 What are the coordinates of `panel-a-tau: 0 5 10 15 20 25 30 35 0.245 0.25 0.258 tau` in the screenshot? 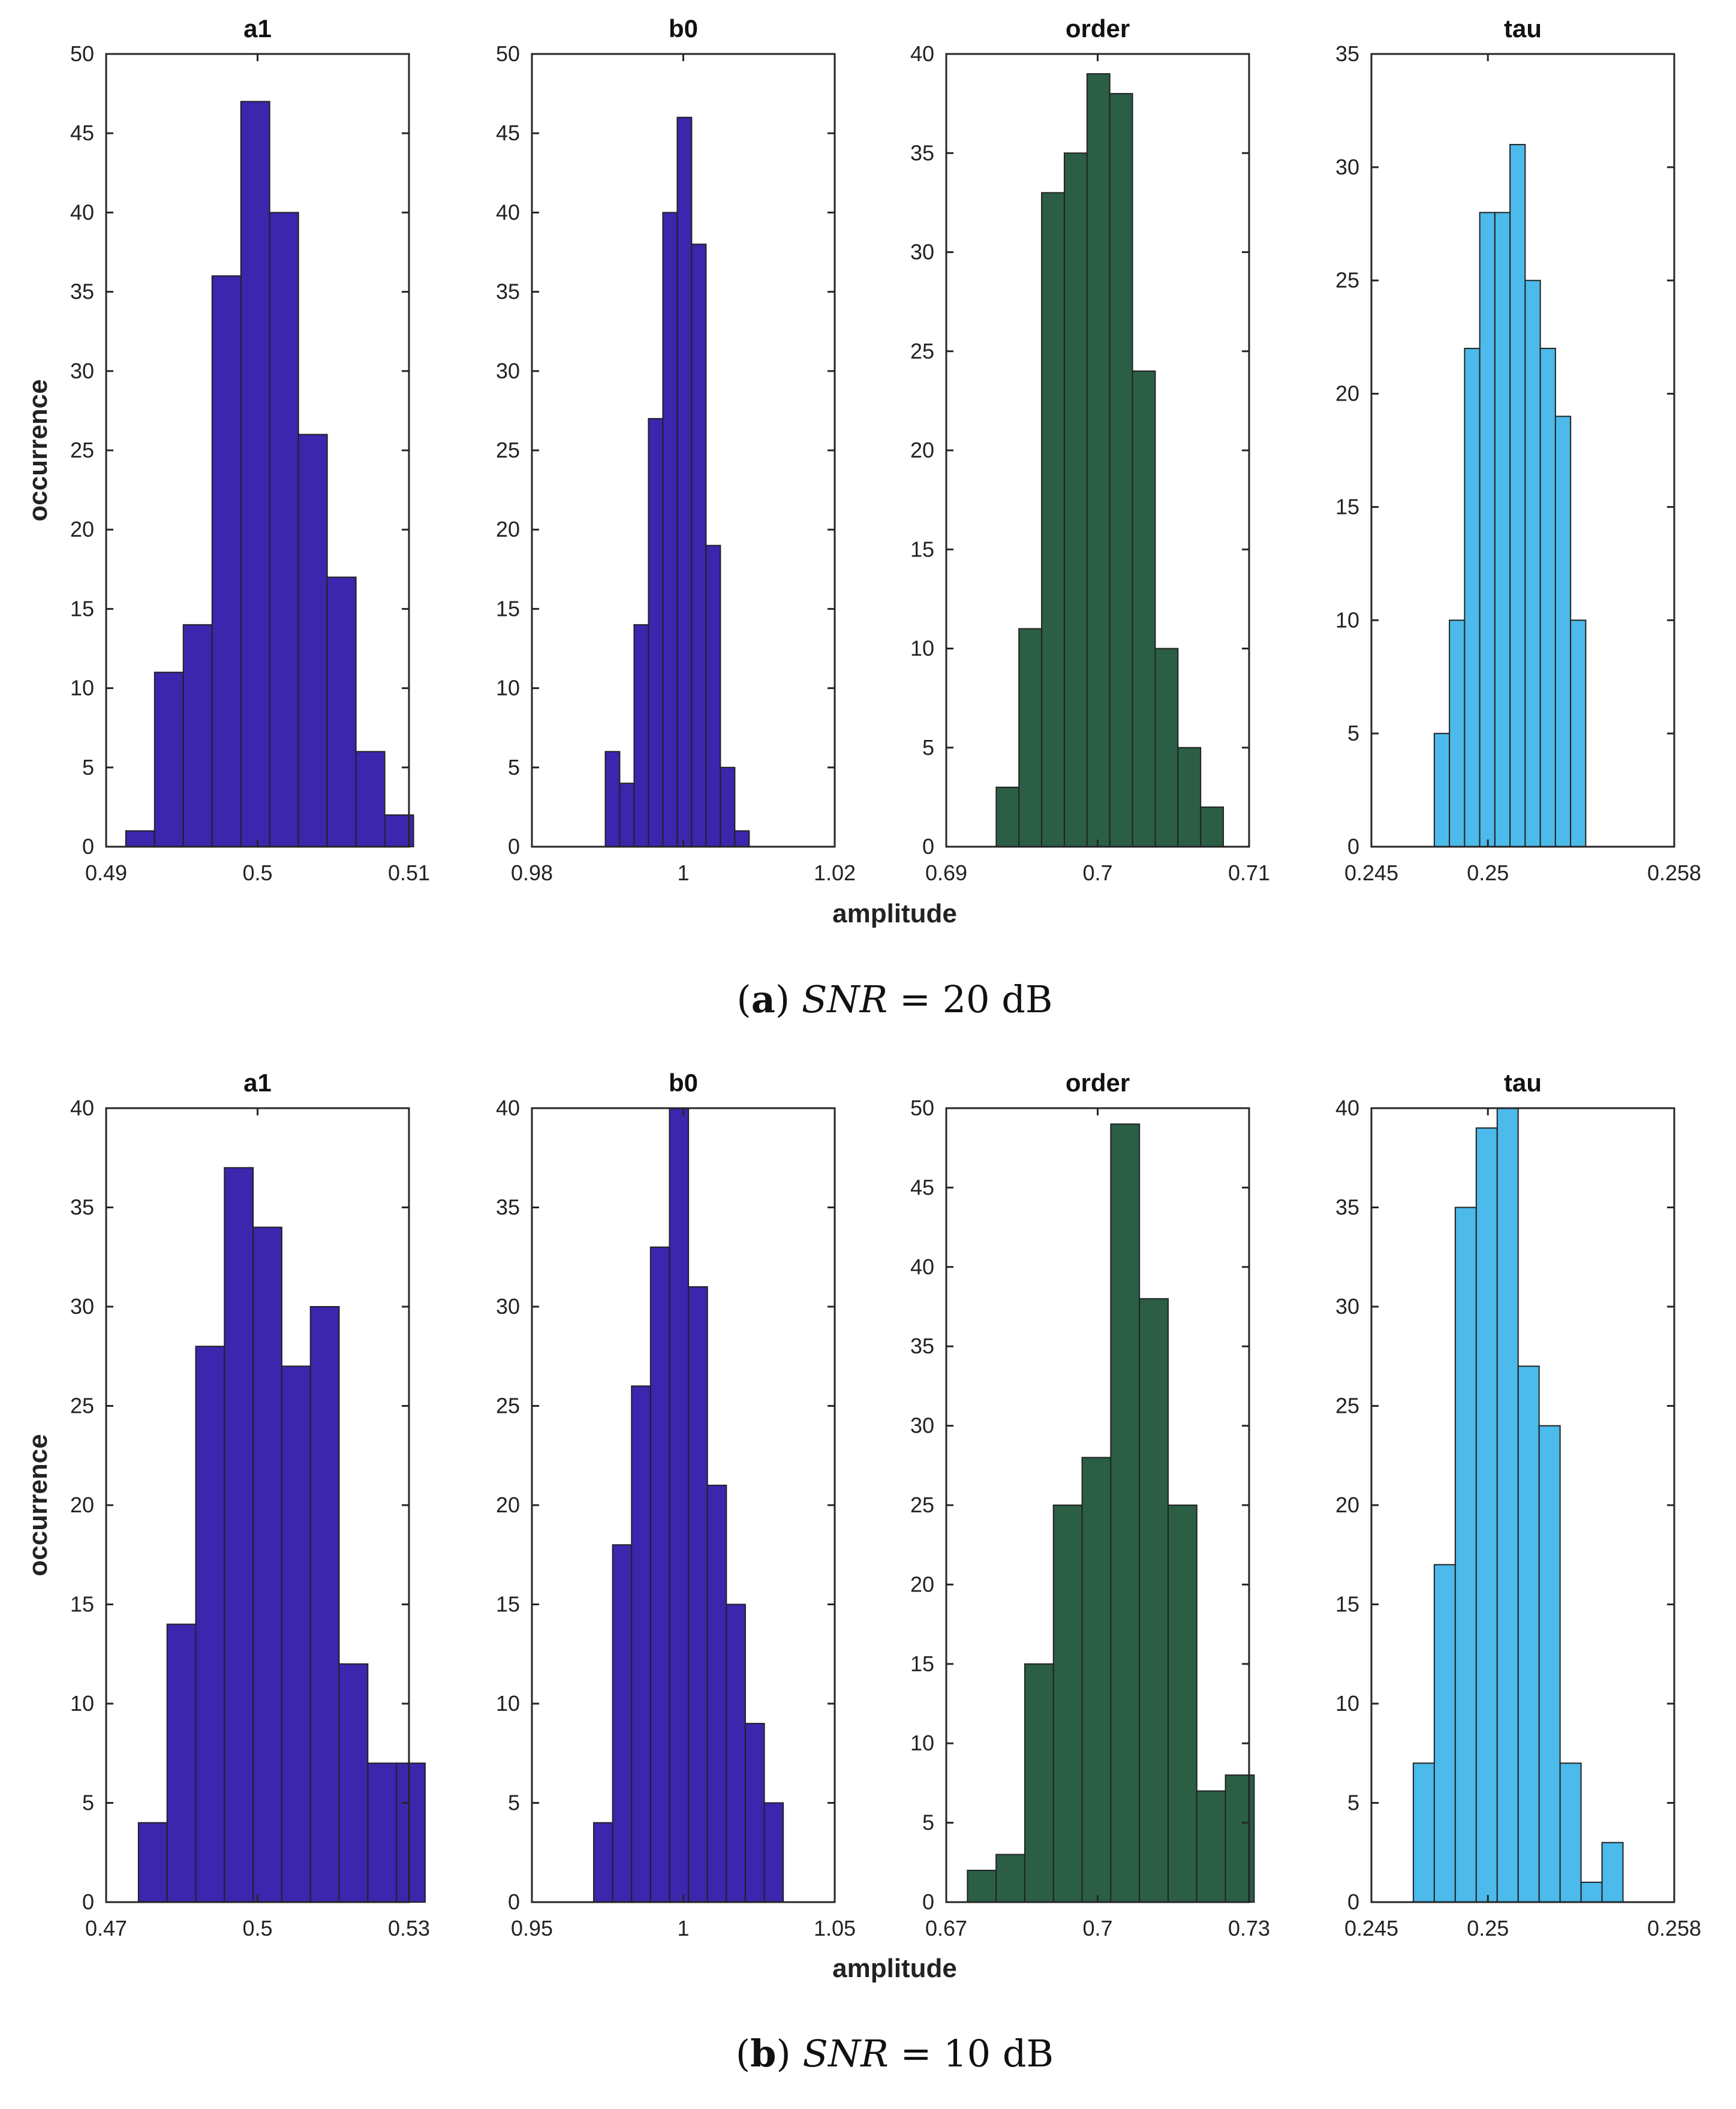 It's located at (1518, 449).